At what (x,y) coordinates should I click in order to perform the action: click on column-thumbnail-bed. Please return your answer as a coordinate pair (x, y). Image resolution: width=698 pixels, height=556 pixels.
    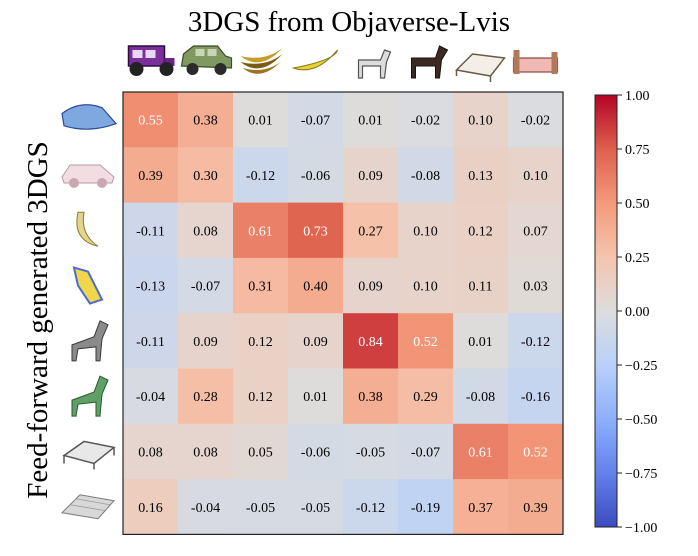
    Looking at the image, I should click on (480, 67).